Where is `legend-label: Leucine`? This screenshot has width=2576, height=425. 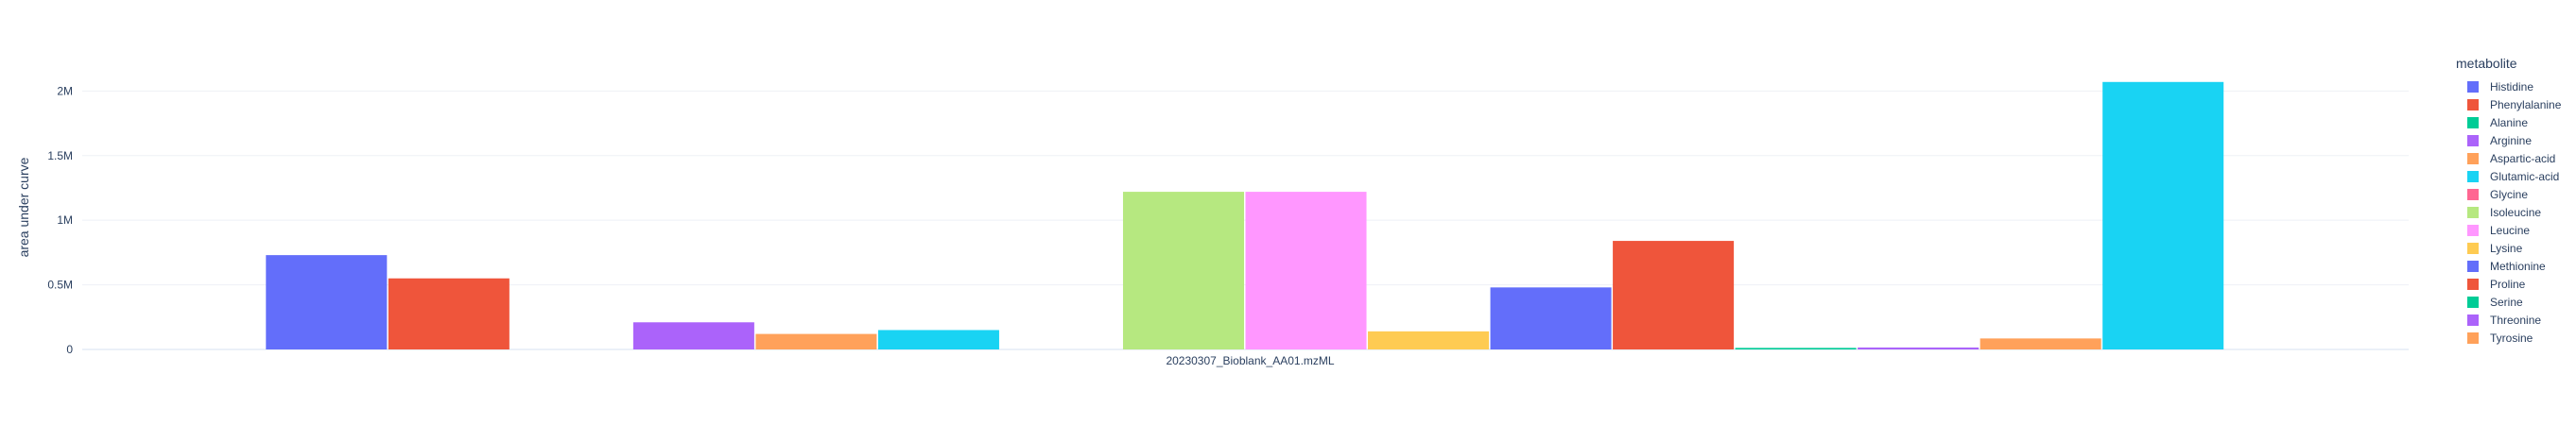 legend-label: Leucine is located at coordinates (2510, 230).